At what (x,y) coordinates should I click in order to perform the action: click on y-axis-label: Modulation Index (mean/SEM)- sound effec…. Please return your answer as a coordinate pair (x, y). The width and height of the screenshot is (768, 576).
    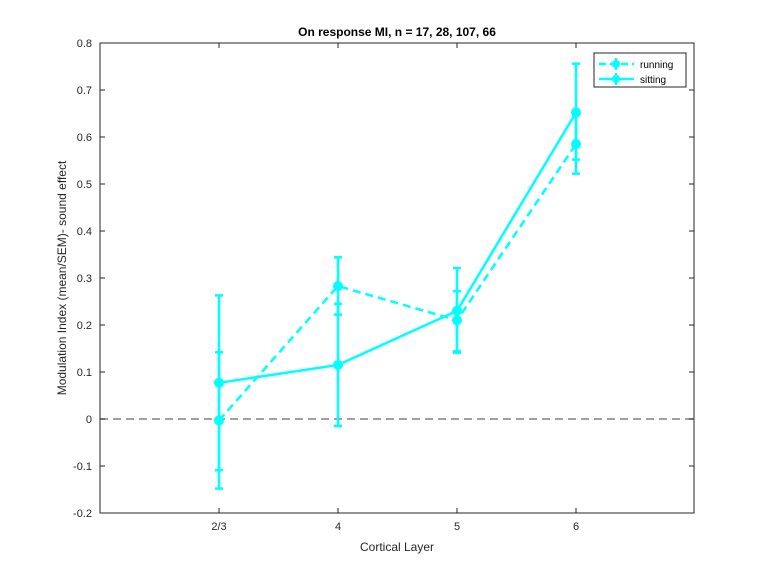
    Looking at the image, I should click on (62, 277).